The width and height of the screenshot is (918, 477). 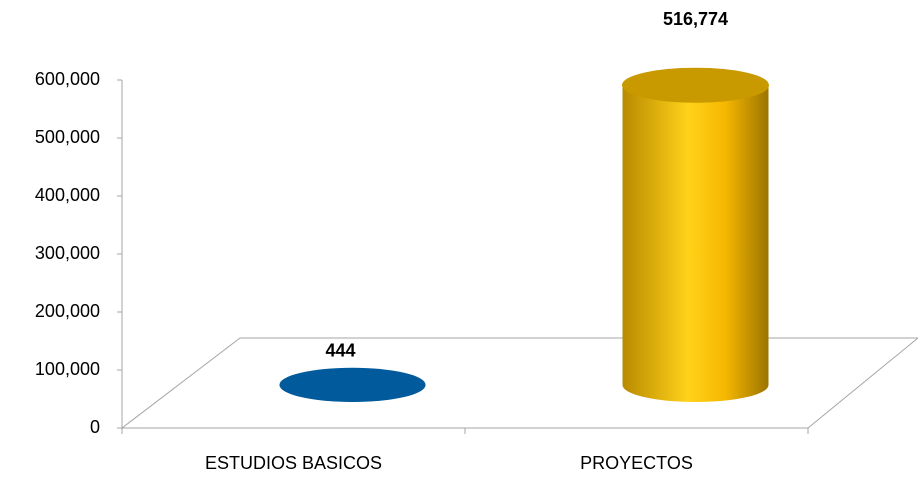 What do you see at coordinates (67, 79) in the screenshot?
I see `y-tick-label: 600,000` at bounding box center [67, 79].